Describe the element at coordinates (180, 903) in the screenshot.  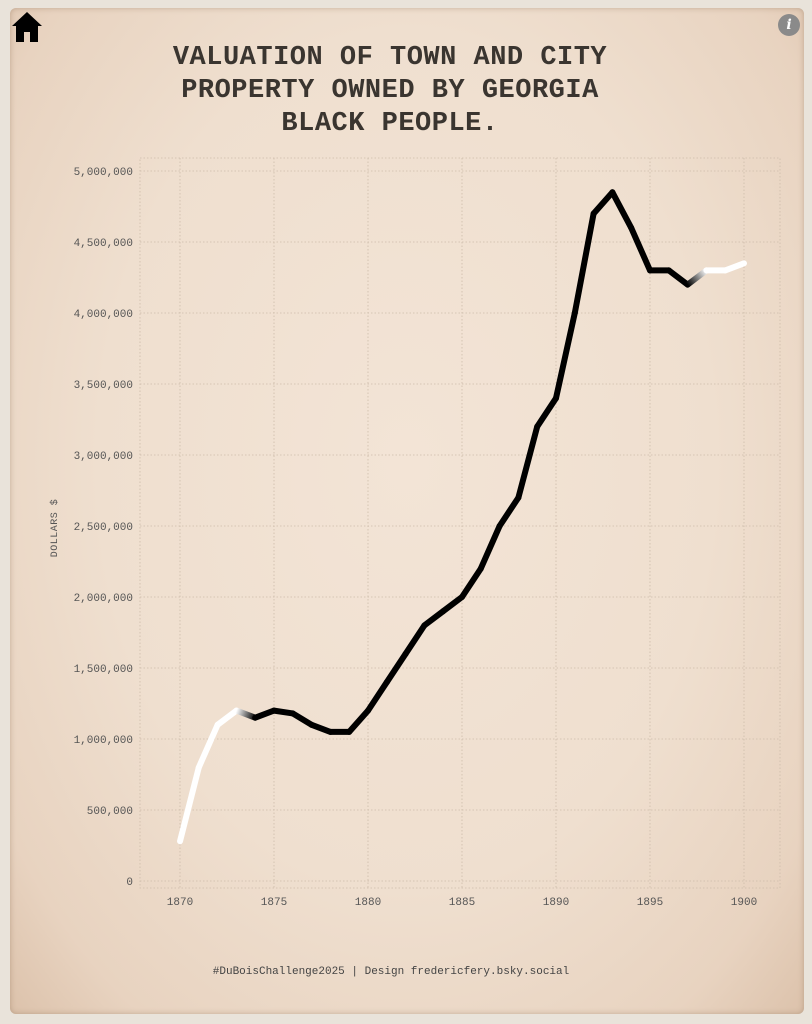
I see `x-tick-label: 1870` at that location.